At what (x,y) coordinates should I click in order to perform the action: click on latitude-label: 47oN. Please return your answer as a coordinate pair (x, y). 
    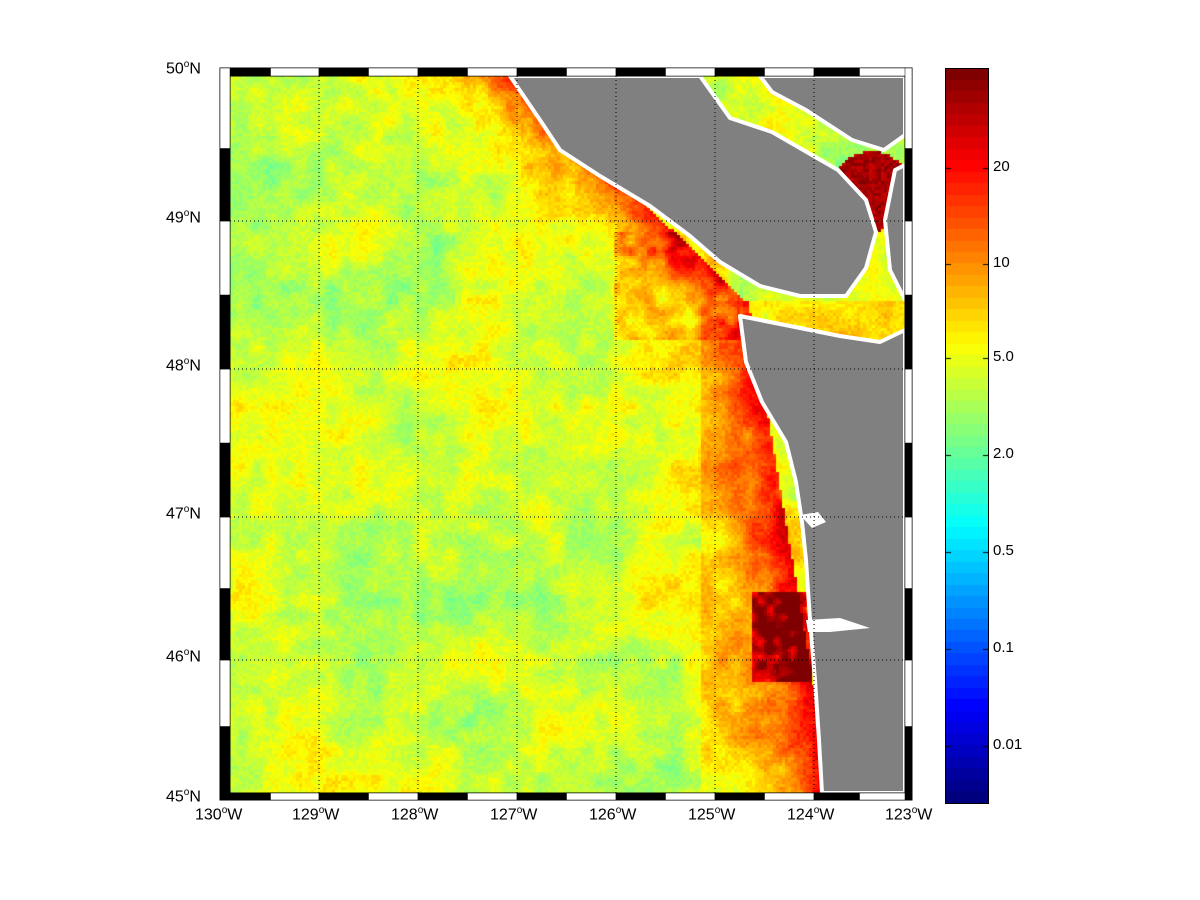
    Looking at the image, I should click on (183, 513).